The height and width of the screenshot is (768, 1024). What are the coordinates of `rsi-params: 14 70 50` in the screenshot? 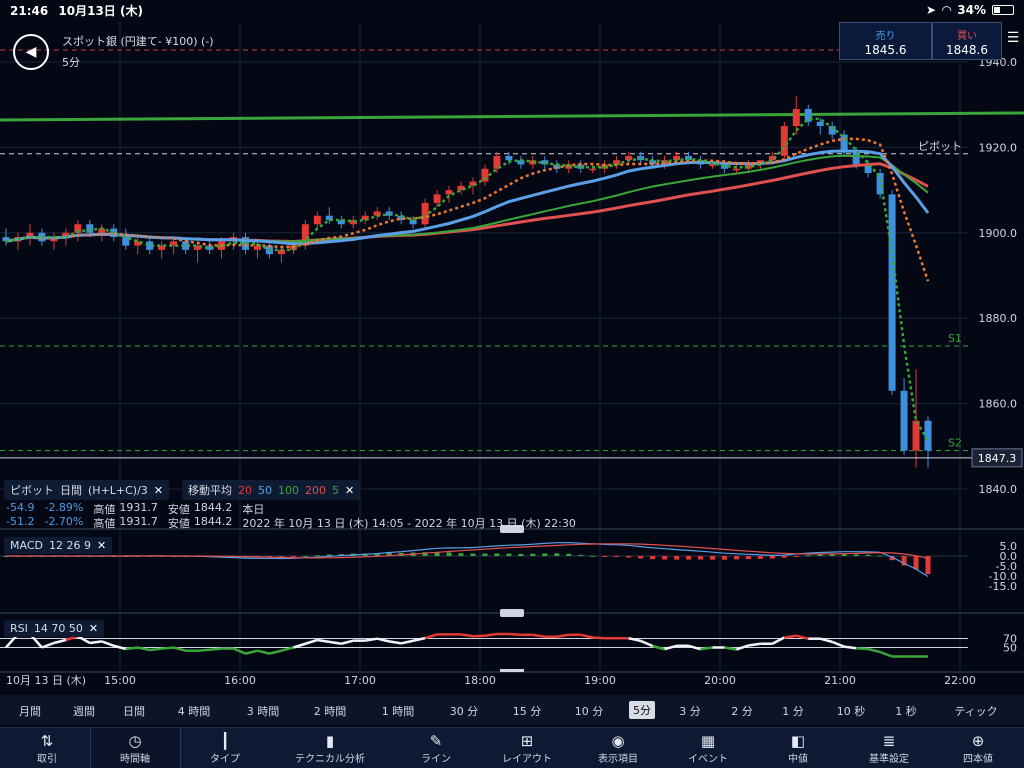 It's located at (58, 628).